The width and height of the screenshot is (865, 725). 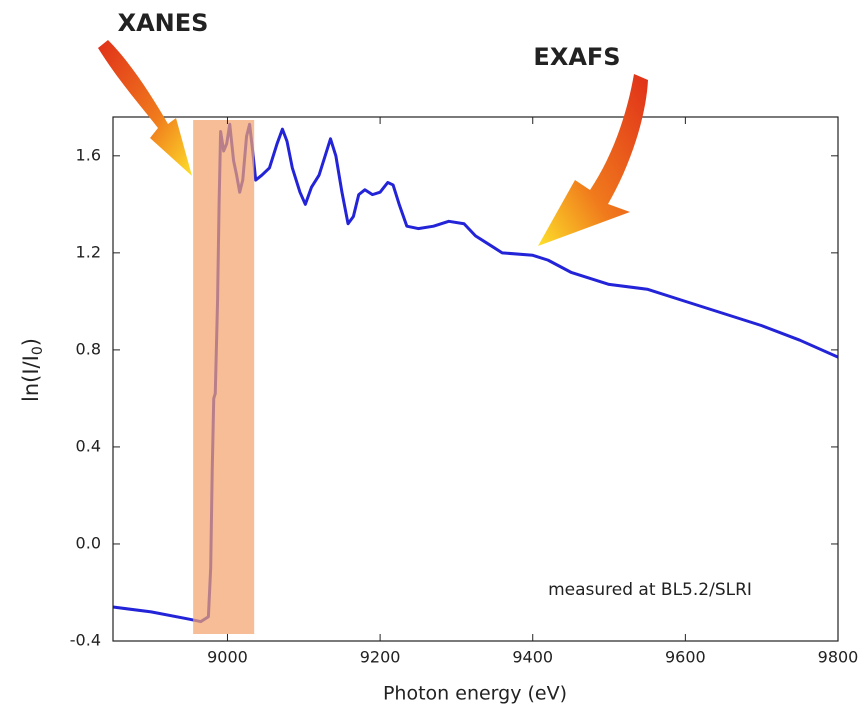 What do you see at coordinates (532, 657) in the screenshot?
I see `x-tick-label: 9400` at bounding box center [532, 657].